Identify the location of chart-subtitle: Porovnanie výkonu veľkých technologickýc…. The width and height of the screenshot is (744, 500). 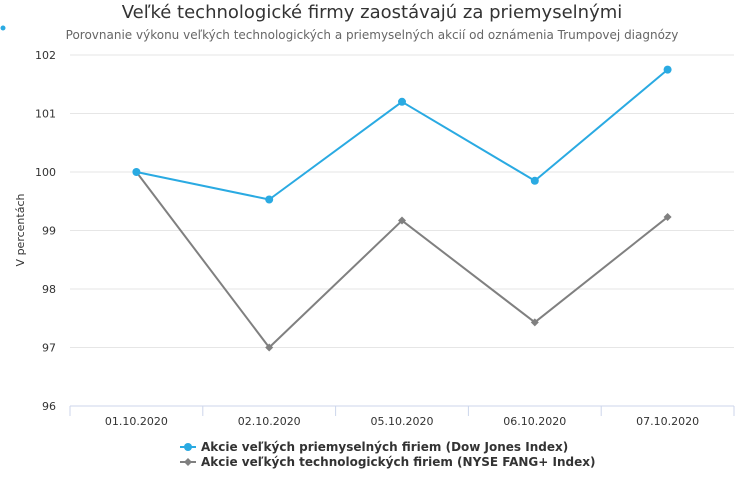
(372, 35).